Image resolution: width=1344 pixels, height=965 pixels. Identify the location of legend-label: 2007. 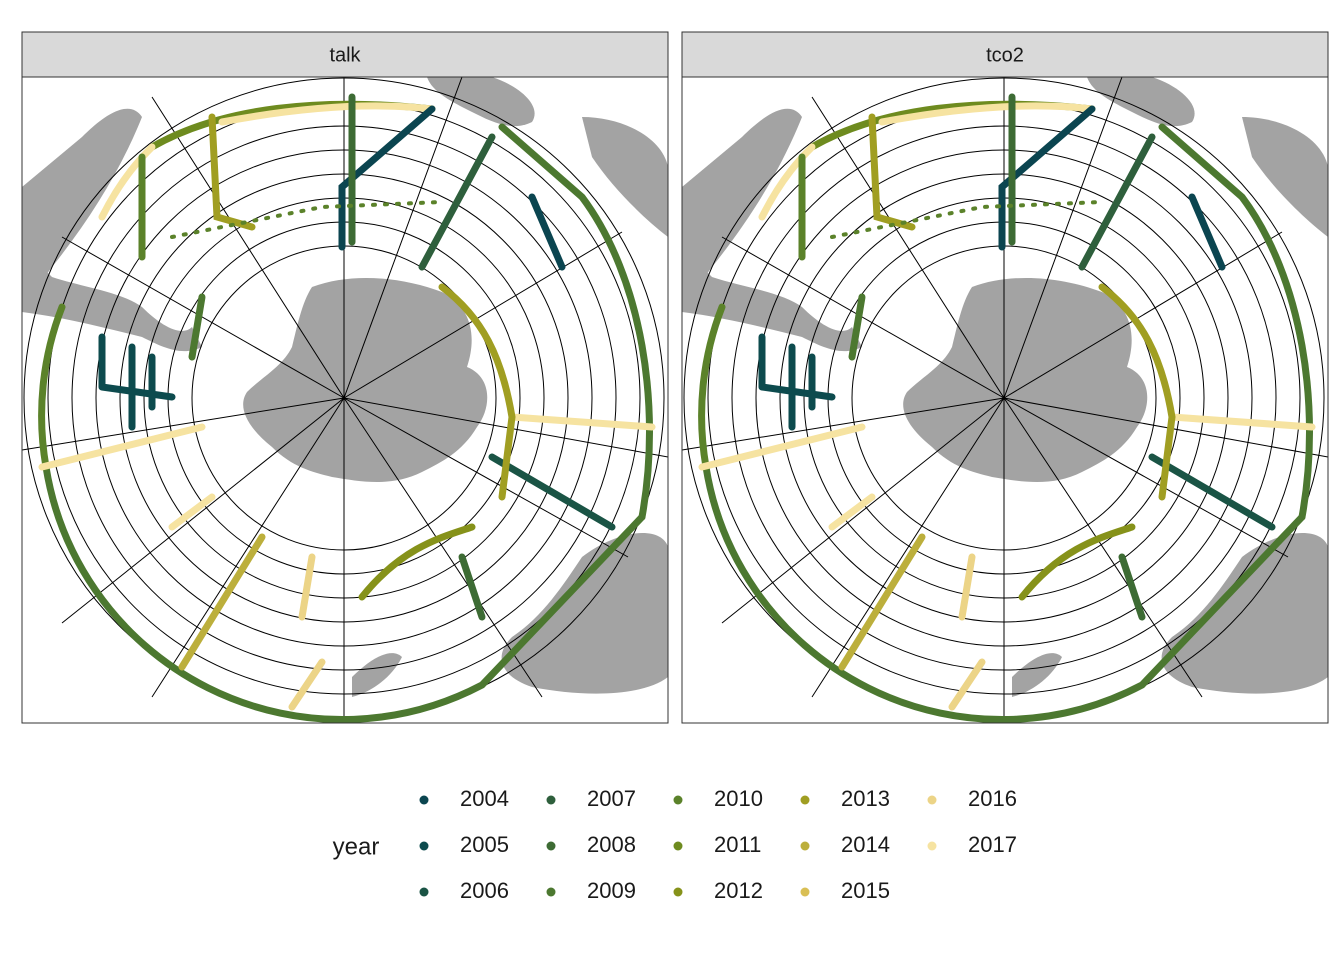
(611, 798).